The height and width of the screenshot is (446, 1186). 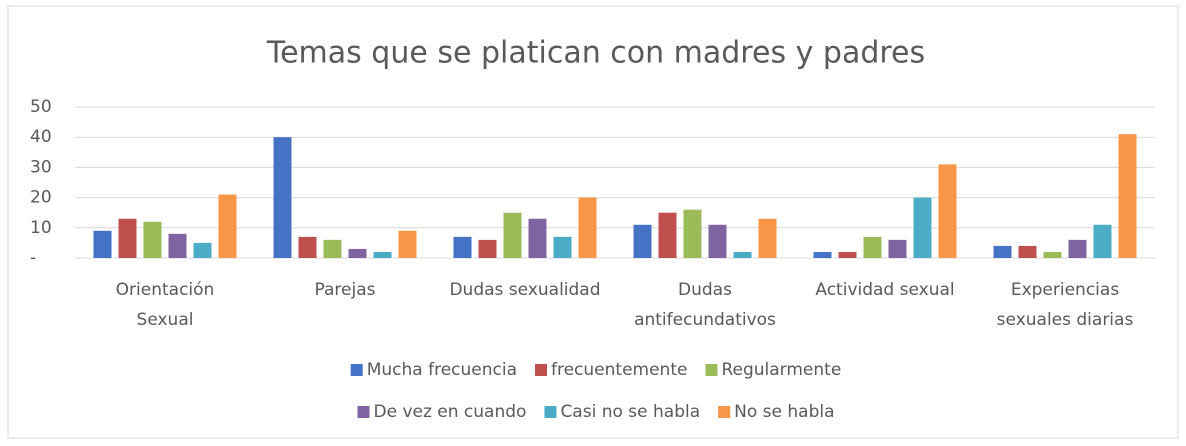 I want to click on x-tick-label: Orientación Sexual, so click(x=165, y=305).